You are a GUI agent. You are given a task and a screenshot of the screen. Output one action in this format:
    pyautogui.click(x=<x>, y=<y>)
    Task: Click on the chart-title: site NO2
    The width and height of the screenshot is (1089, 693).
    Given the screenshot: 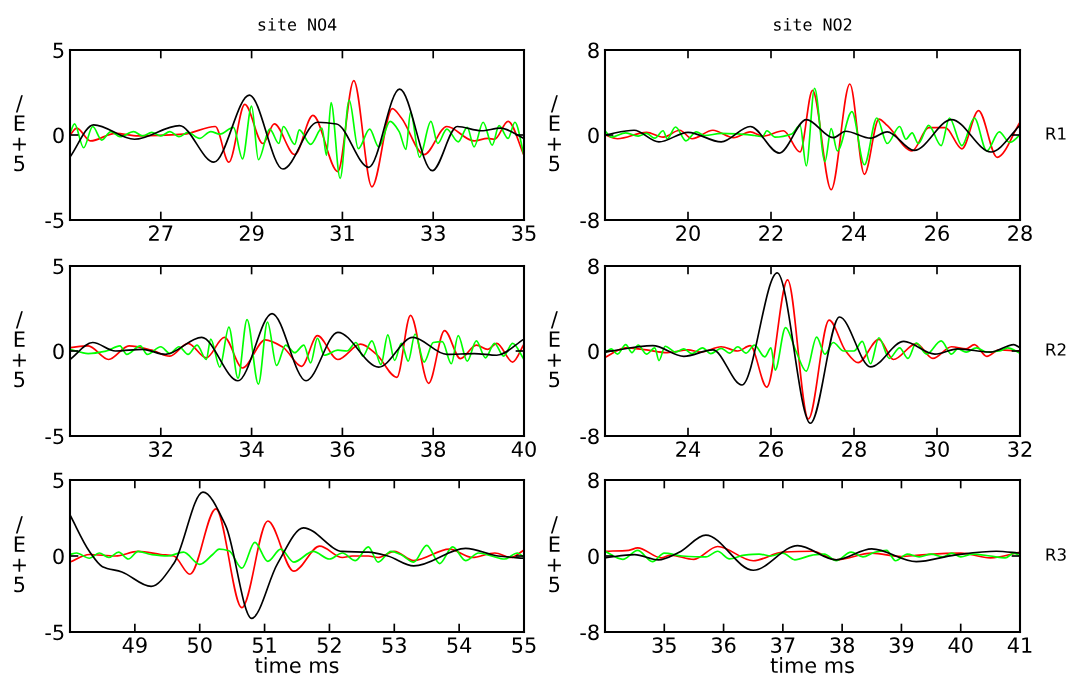 What is the action you would take?
    pyautogui.click(x=813, y=24)
    